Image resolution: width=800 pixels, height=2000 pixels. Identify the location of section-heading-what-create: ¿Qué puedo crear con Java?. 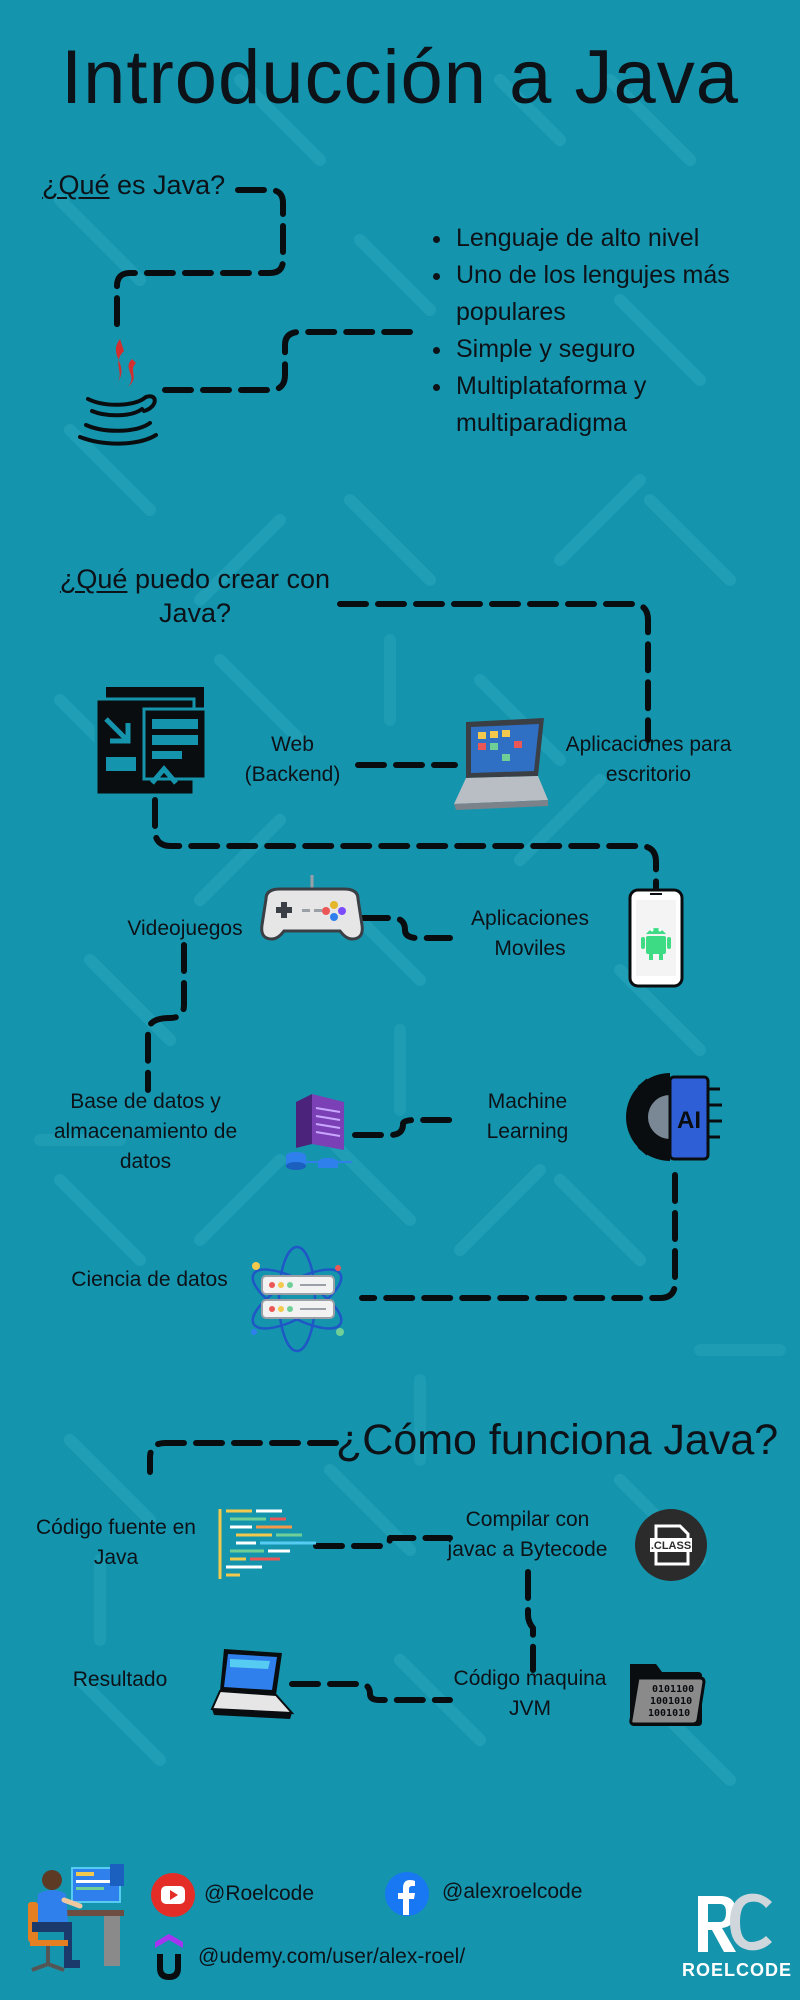
(195, 596).